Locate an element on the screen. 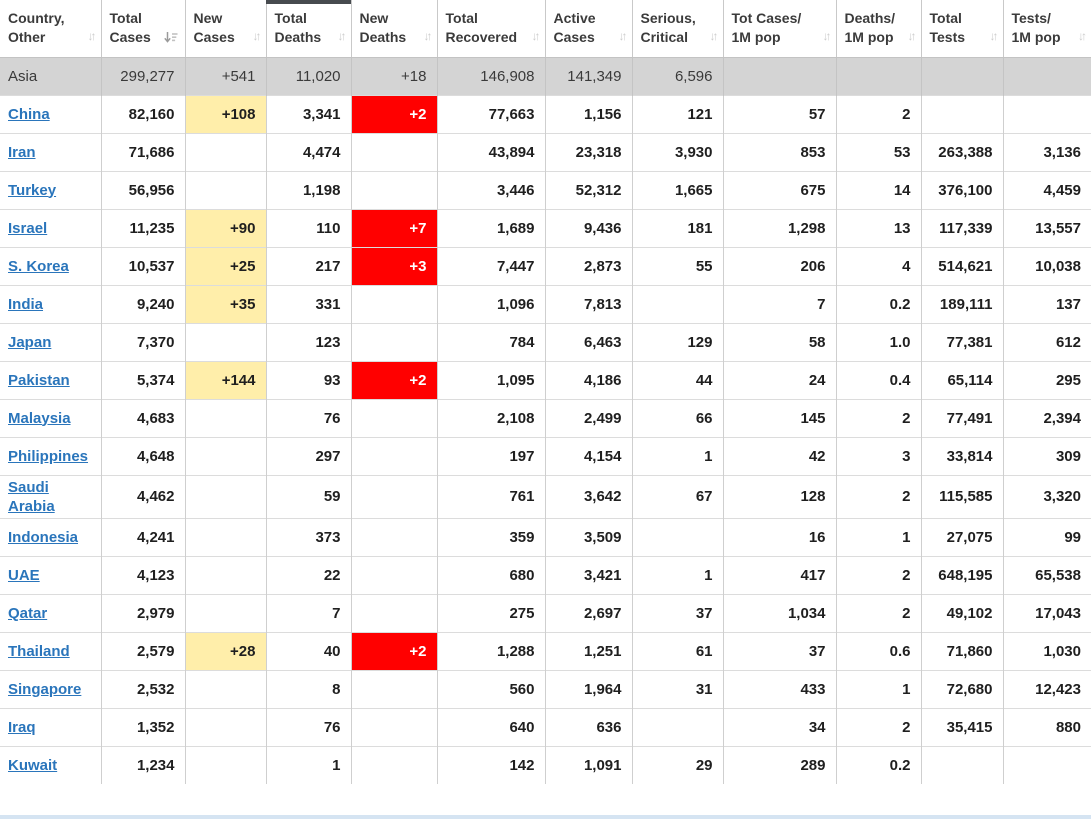 The width and height of the screenshot is (1091, 819). cell-total_cases: 4,648 is located at coordinates (143, 455).